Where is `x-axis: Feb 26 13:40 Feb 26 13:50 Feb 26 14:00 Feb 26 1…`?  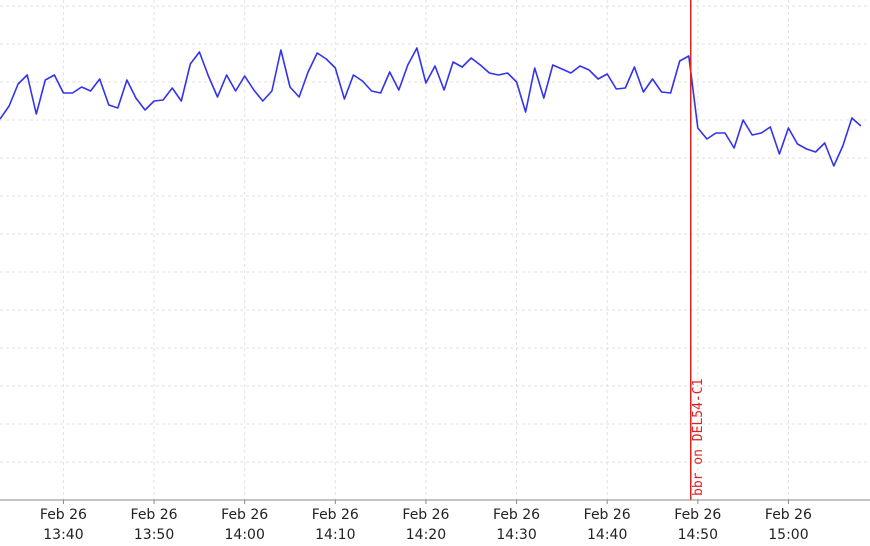 x-axis: Feb 26 13:40 Feb 26 13:50 Feb 26 14:00 Feb 26 1… is located at coordinates (435, 521).